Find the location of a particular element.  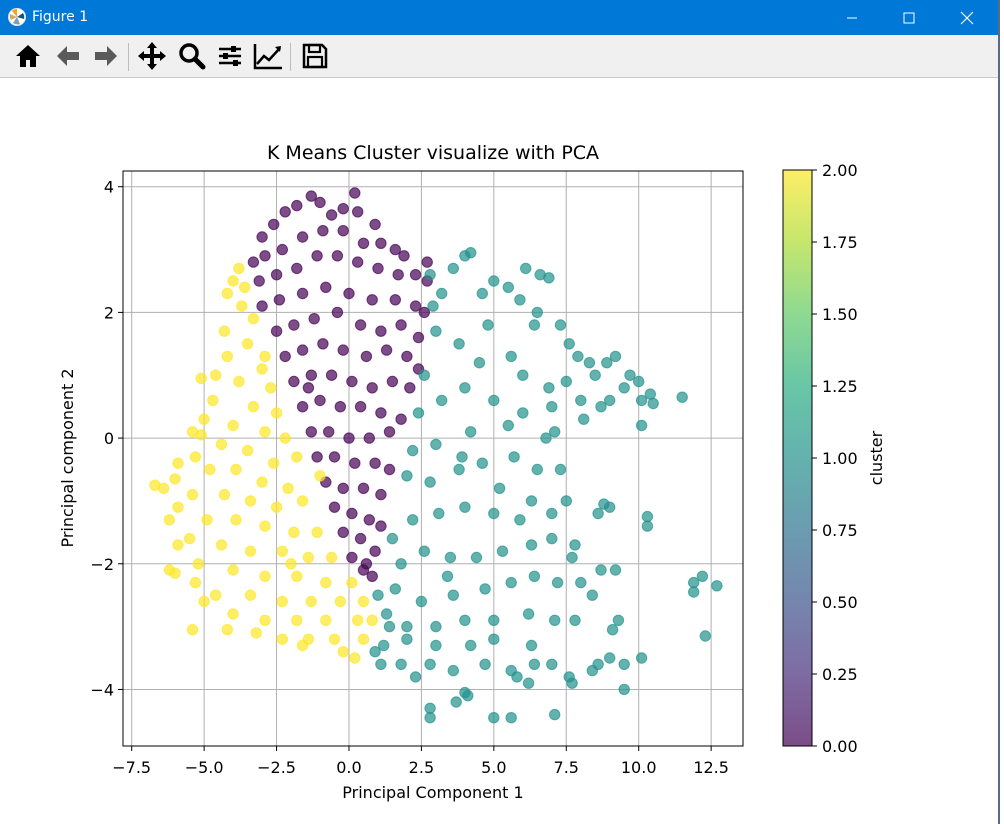

home-icon is located at coordinates (28, 56).